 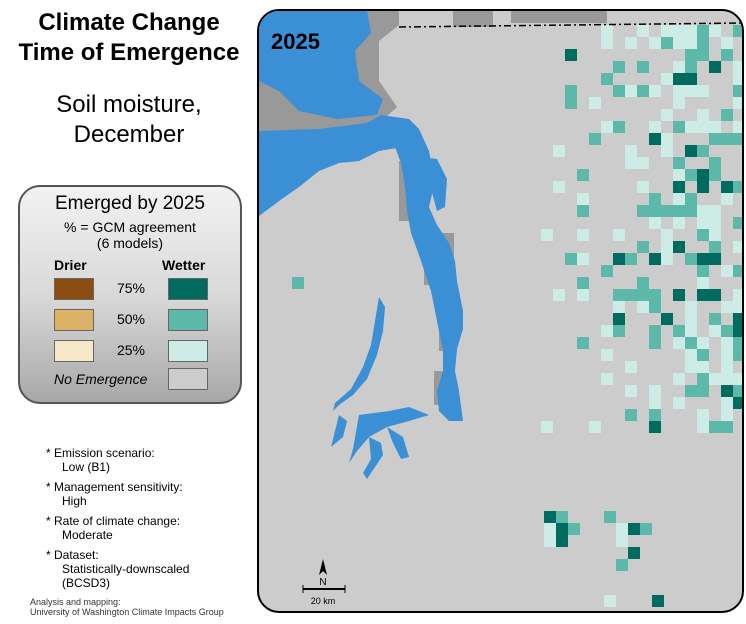 I want to click on legend-swatch-no-emergence, so click(x=188, y=379).